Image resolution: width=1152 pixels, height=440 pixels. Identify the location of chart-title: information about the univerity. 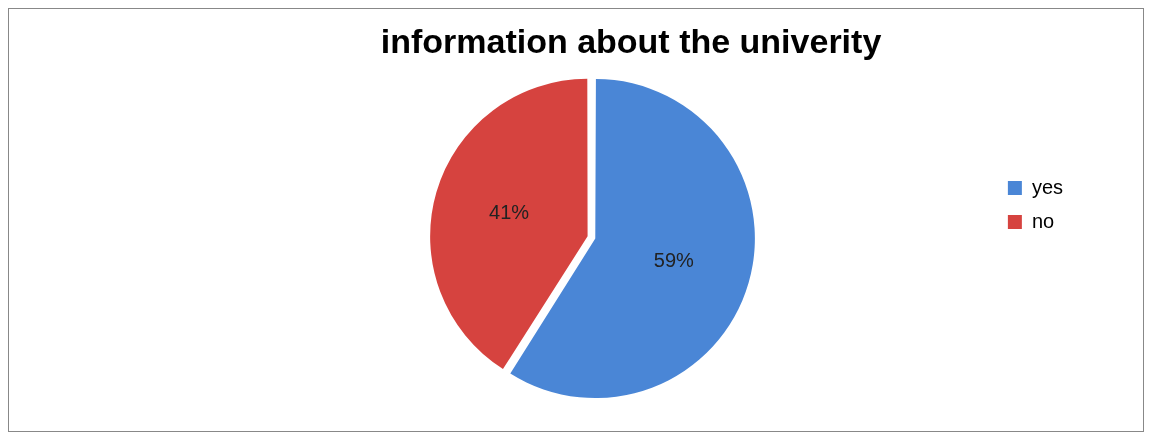
(631, 40).